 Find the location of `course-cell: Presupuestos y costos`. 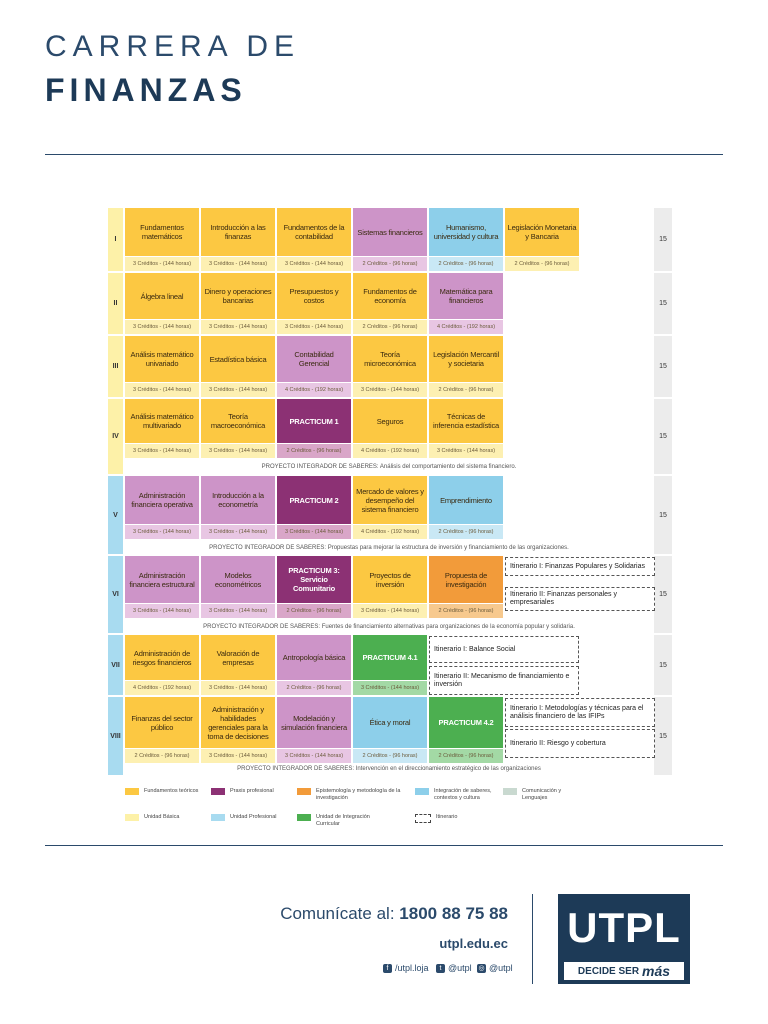

course-cell: Presupuestos y costos is located at coordinates (314, 296).